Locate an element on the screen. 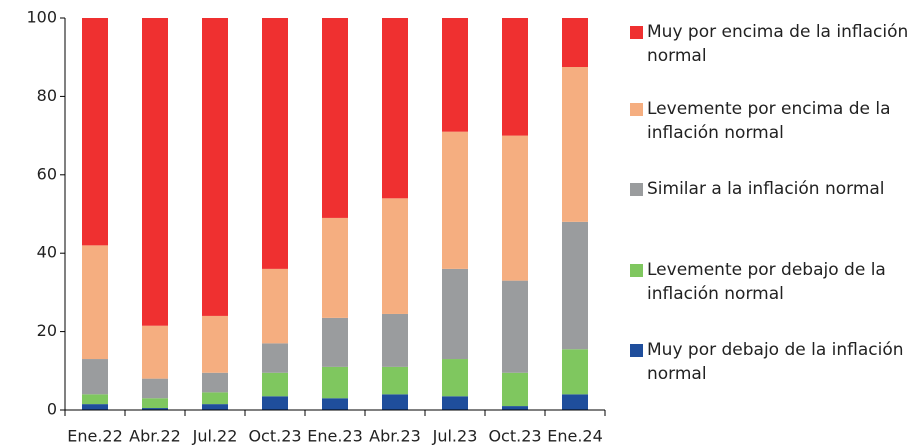 Image resolution: width=919 pixels, height=446 pixels. legend-item: Similar a la inflación normal is located at coordinates (772, 189).